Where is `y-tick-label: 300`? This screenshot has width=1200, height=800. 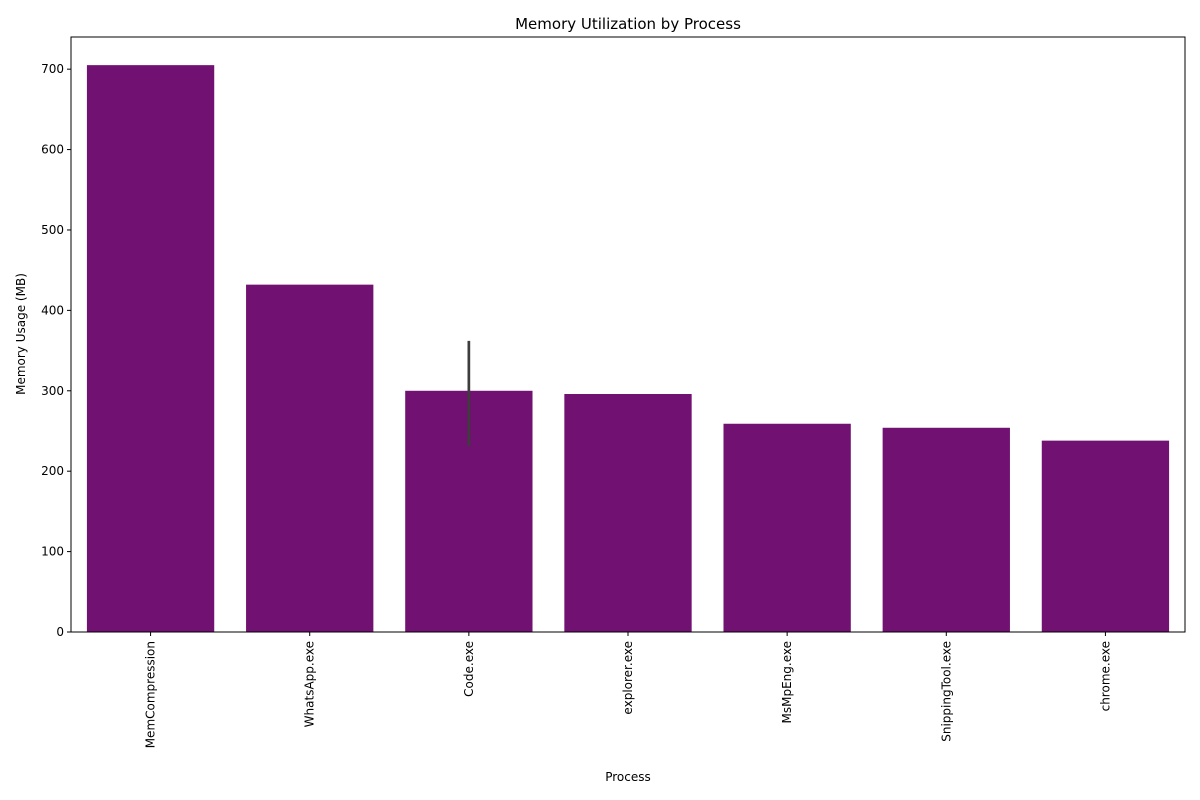 y-tick-label: 300 is located at coordinates (52, 391).